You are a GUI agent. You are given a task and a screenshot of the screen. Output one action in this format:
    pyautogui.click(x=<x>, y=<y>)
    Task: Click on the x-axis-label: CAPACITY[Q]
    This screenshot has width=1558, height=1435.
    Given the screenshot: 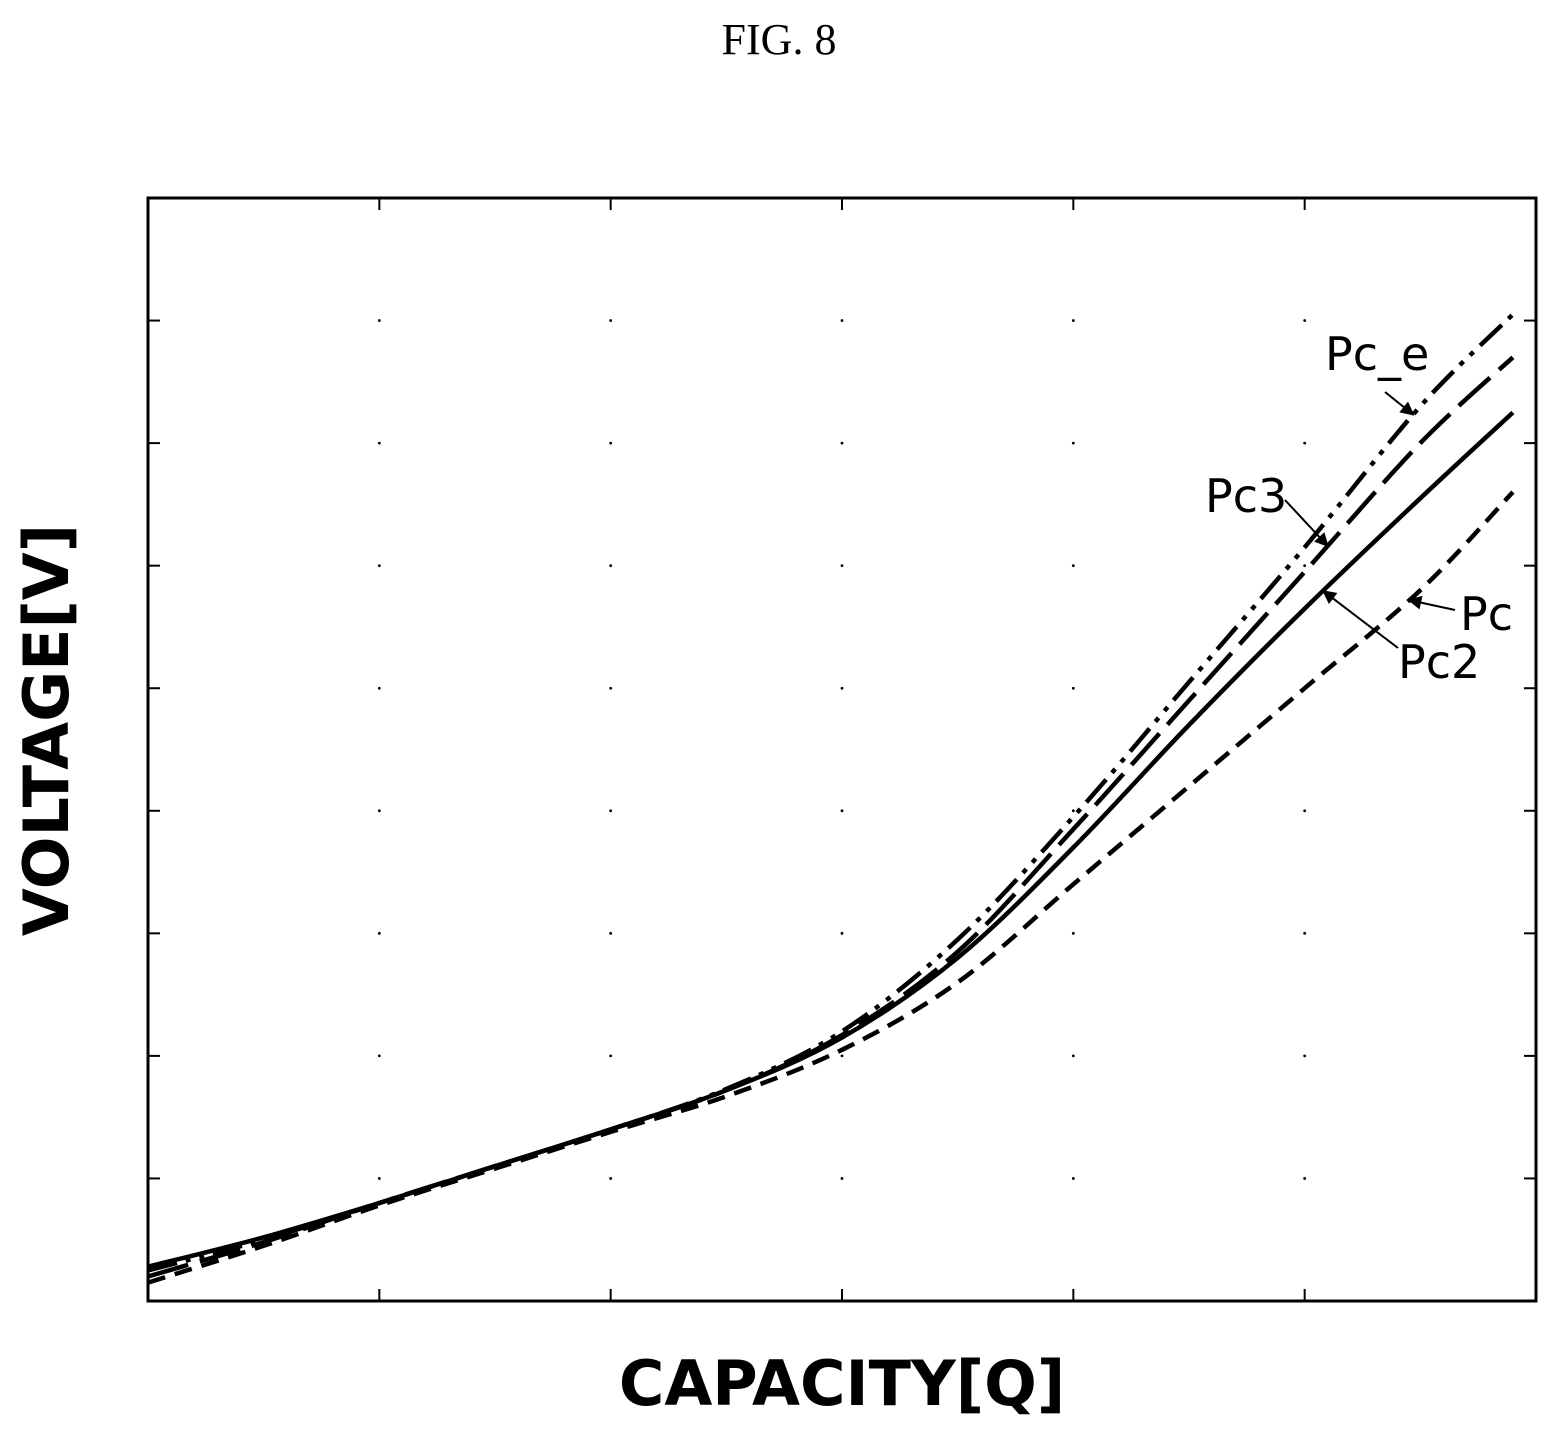 What is the action you would take?
    pyautogui.click(x=842, y=1383)
    